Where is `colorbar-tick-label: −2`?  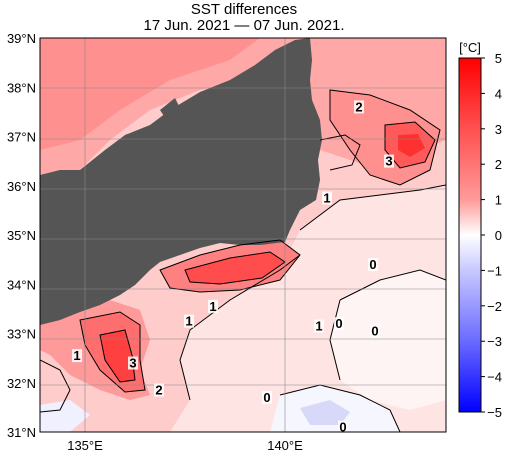
colorbar-tick-label: −2 is located at coordinates (494, 306).